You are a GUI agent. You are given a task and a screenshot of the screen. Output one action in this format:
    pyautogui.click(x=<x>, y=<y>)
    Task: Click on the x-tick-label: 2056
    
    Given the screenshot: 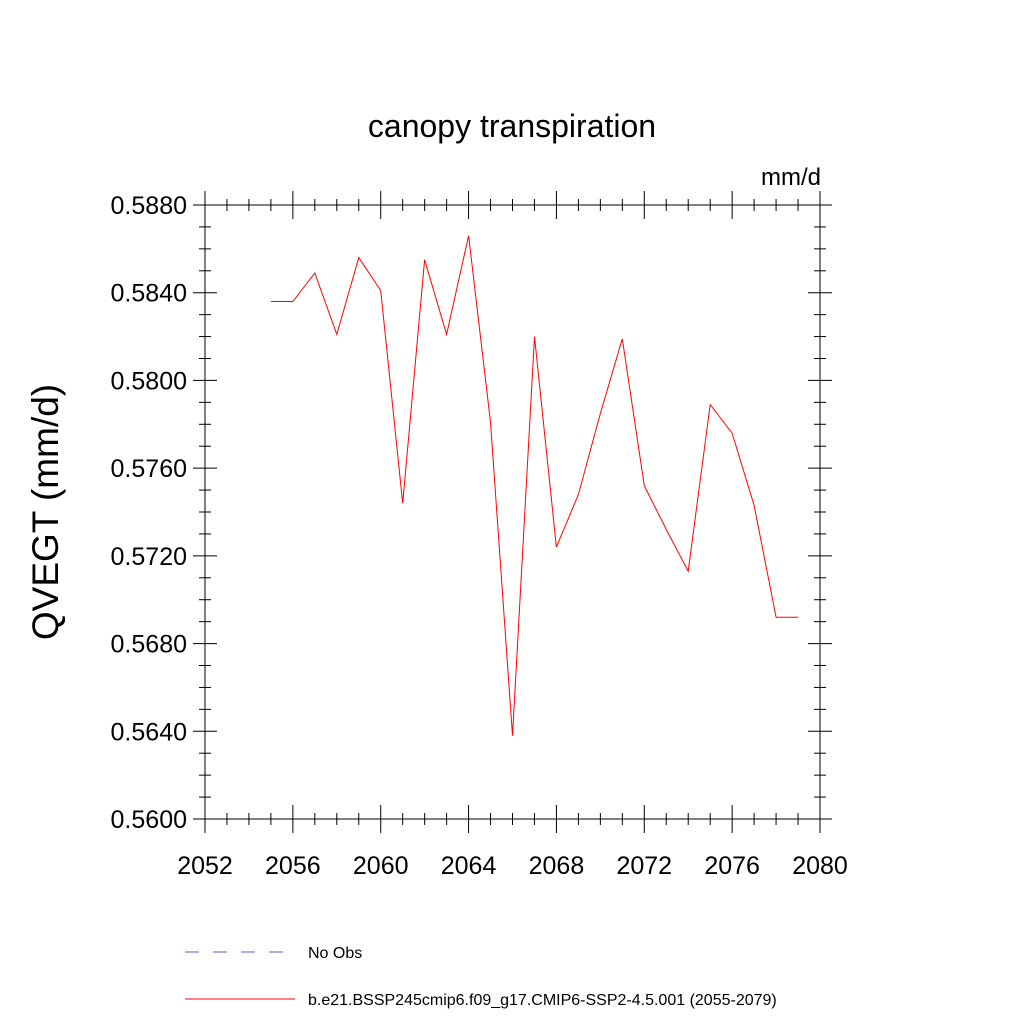 What is the action you would take?
    pyautogui.click(x=293, y=866)
    